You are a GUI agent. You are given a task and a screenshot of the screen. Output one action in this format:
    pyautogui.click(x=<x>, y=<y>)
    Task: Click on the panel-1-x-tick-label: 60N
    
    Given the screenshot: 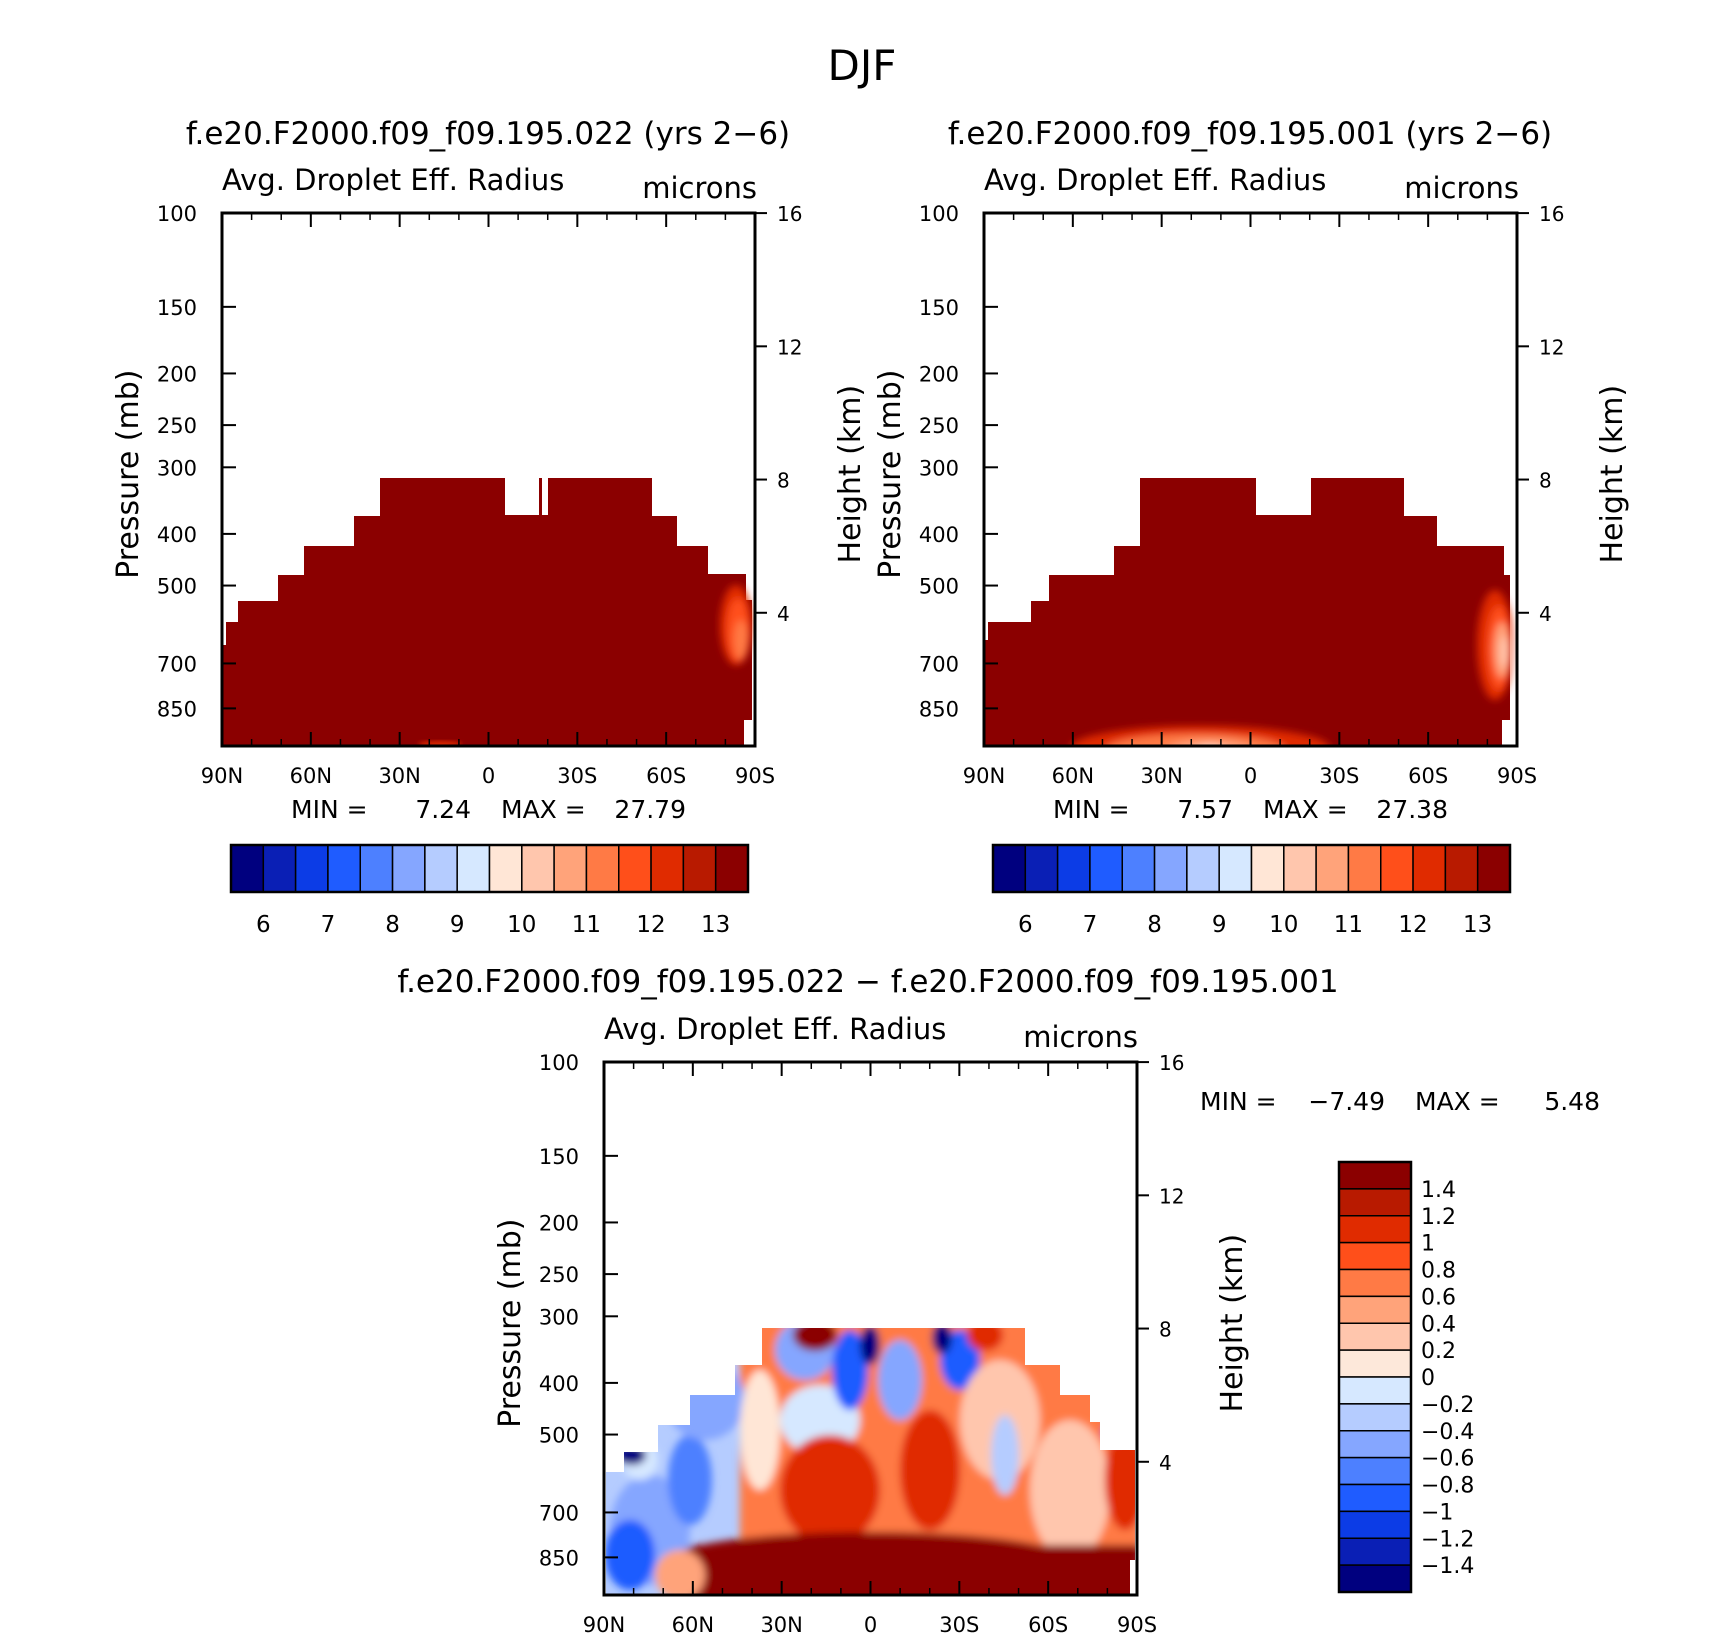 What is the action you would take?
    pyautogui.click(x=311, y=776)
    